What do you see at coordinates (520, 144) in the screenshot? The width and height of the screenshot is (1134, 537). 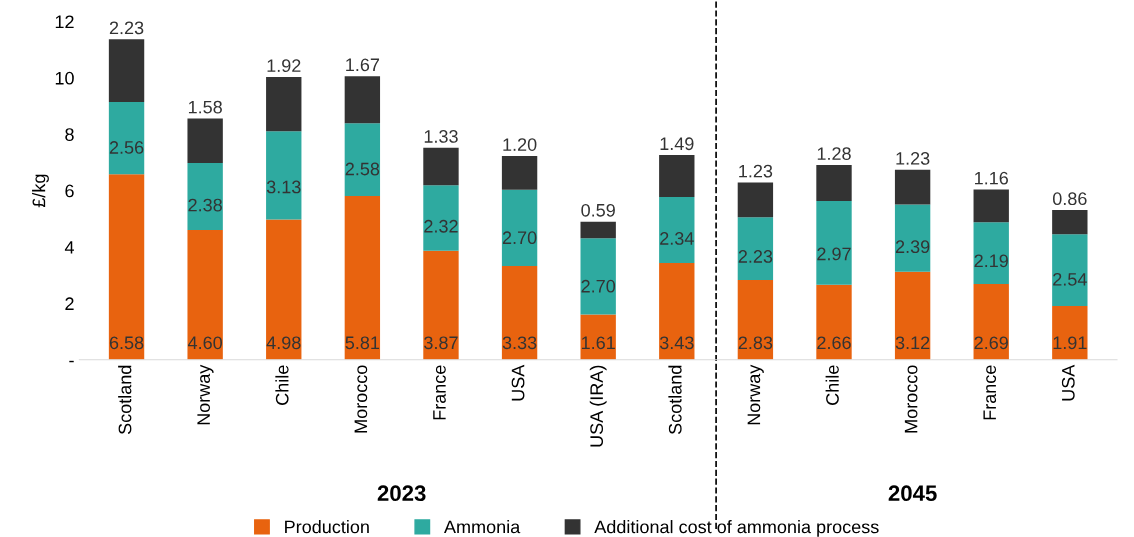 I see `data-label: 1.20` at bounding box center [520, 144].